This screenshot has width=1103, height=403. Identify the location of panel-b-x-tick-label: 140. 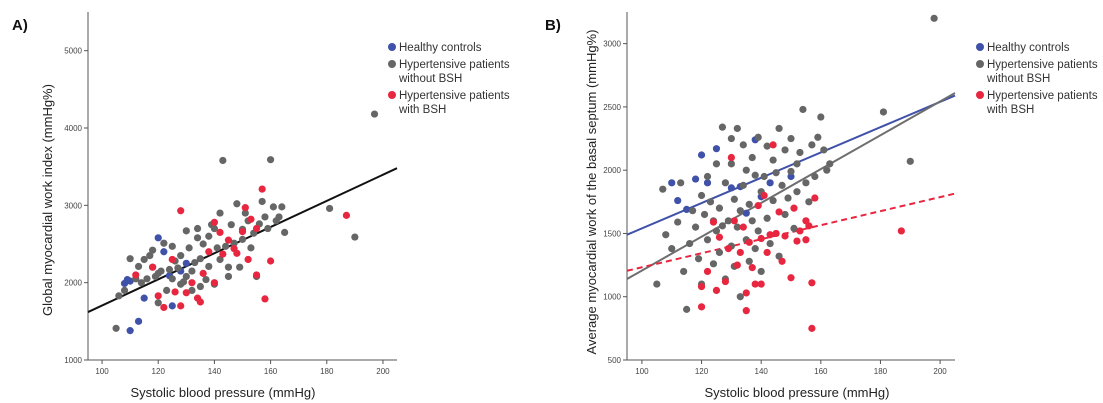
(762, 371).